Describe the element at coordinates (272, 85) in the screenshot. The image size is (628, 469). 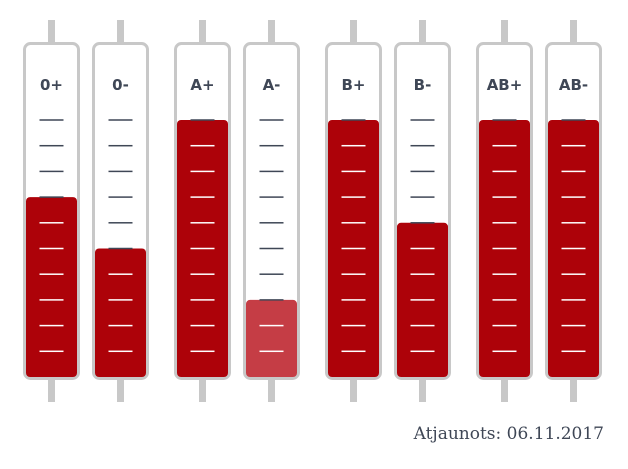
I see `tube-label: A-` at that location.